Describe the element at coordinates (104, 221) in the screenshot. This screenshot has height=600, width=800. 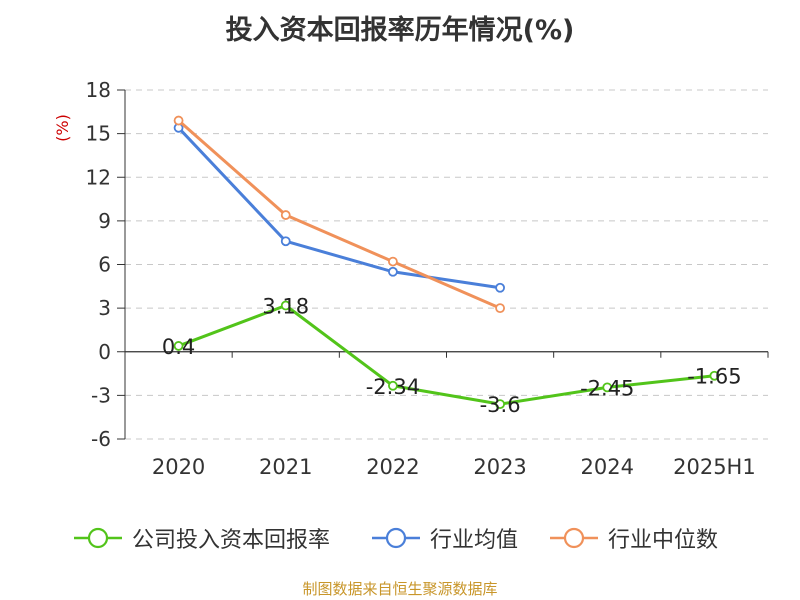
I see `y-tick-label: 9` at that location.